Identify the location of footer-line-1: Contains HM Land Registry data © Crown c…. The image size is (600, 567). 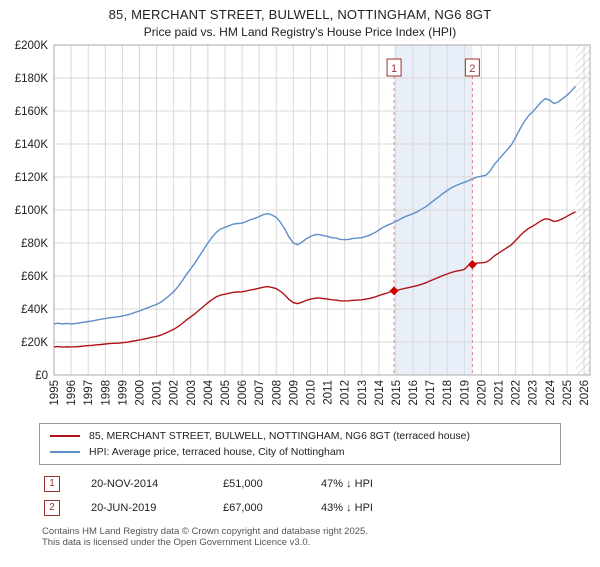
(205, 531).